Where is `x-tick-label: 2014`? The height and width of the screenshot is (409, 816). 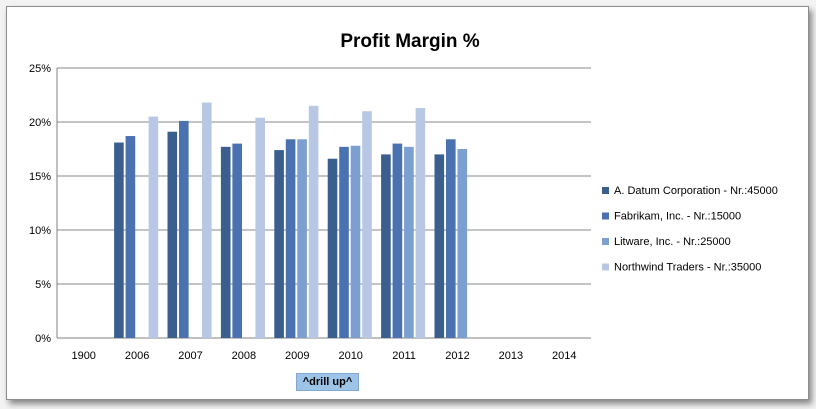
x-tick-label: 2014 is located at coordinates (564, 356).